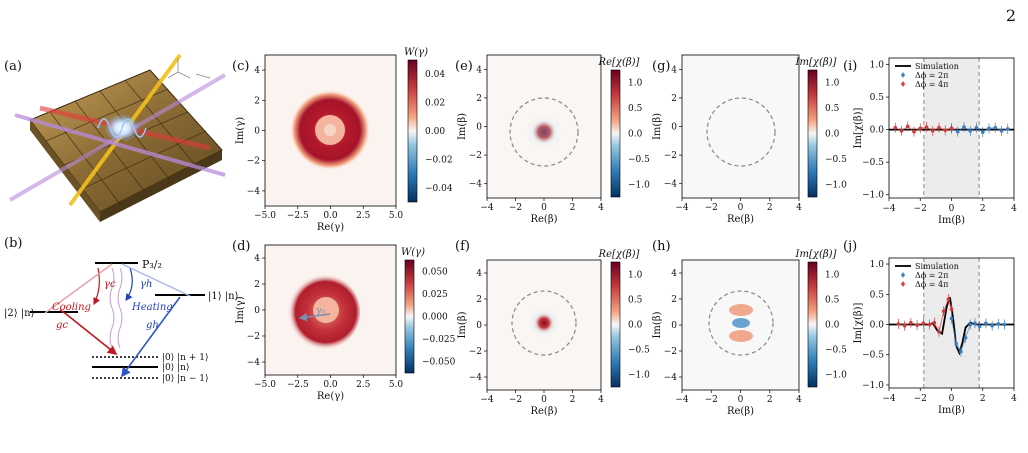 Image resolution: width=1028 pixels, height=453 pixels. What do you see at coordinates (257, 71) in the screenshot?
I see `wigner-c-ytick-label: 4` at bounding box center [257, 71].